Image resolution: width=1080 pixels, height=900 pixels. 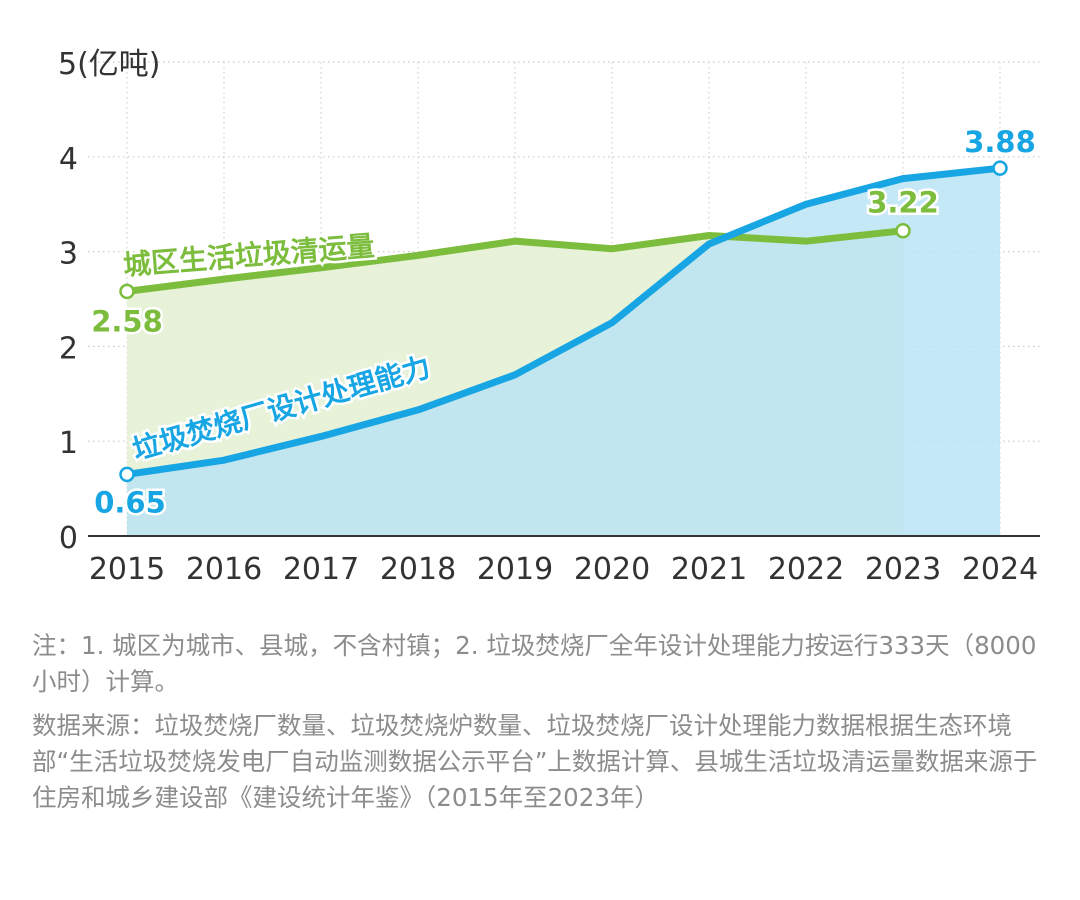 What do you see at coordinates (68, 348) in the screenshot?
I see `y-tick-label: 2` at bounding box center [68, 348].